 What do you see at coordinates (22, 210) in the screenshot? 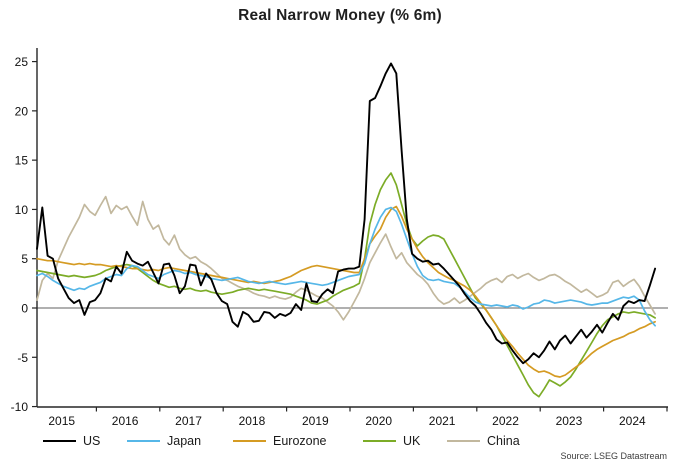
I see `y-tick-label: 10` at bounding box center [22, 210].